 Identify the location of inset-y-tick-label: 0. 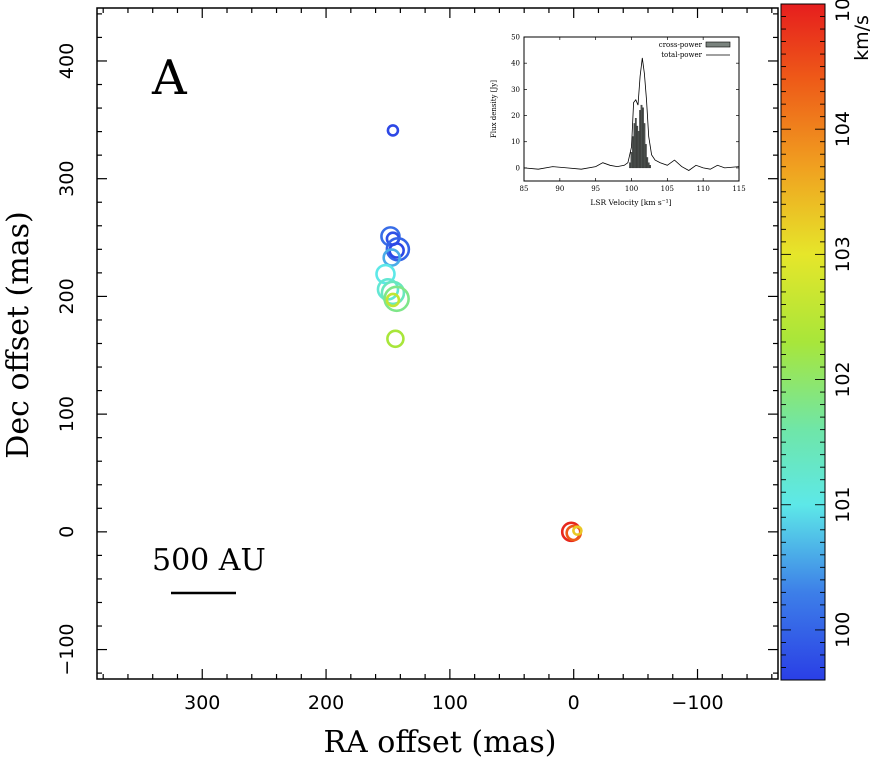
(518, 168).